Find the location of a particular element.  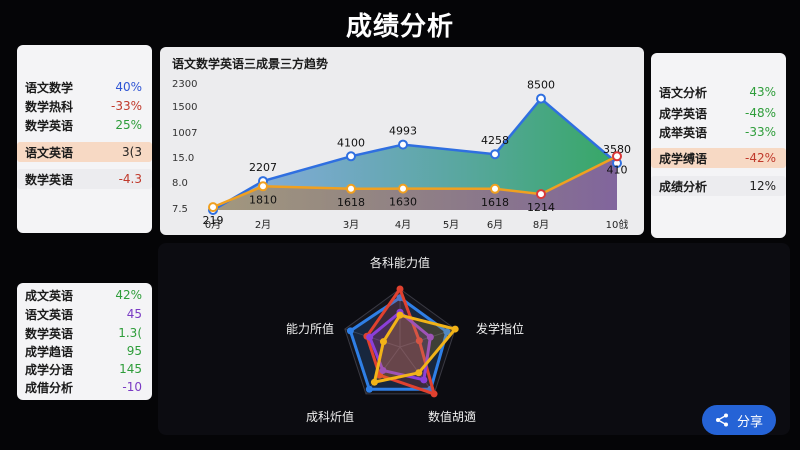

data-label: 1618 is located at coordinates (351, 202).